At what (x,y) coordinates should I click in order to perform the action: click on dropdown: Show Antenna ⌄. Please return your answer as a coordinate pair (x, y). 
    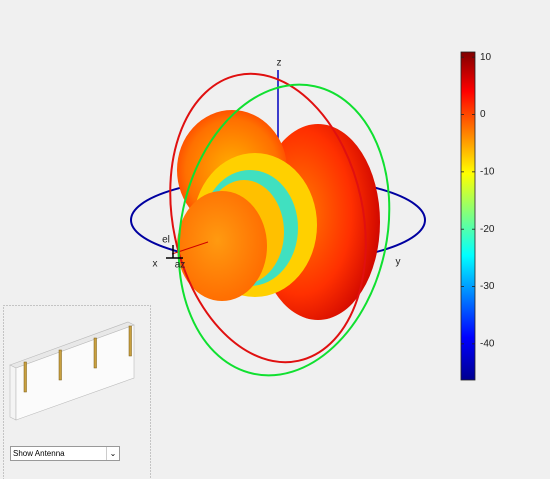
    Looking at the image, I should click on (65, 453).